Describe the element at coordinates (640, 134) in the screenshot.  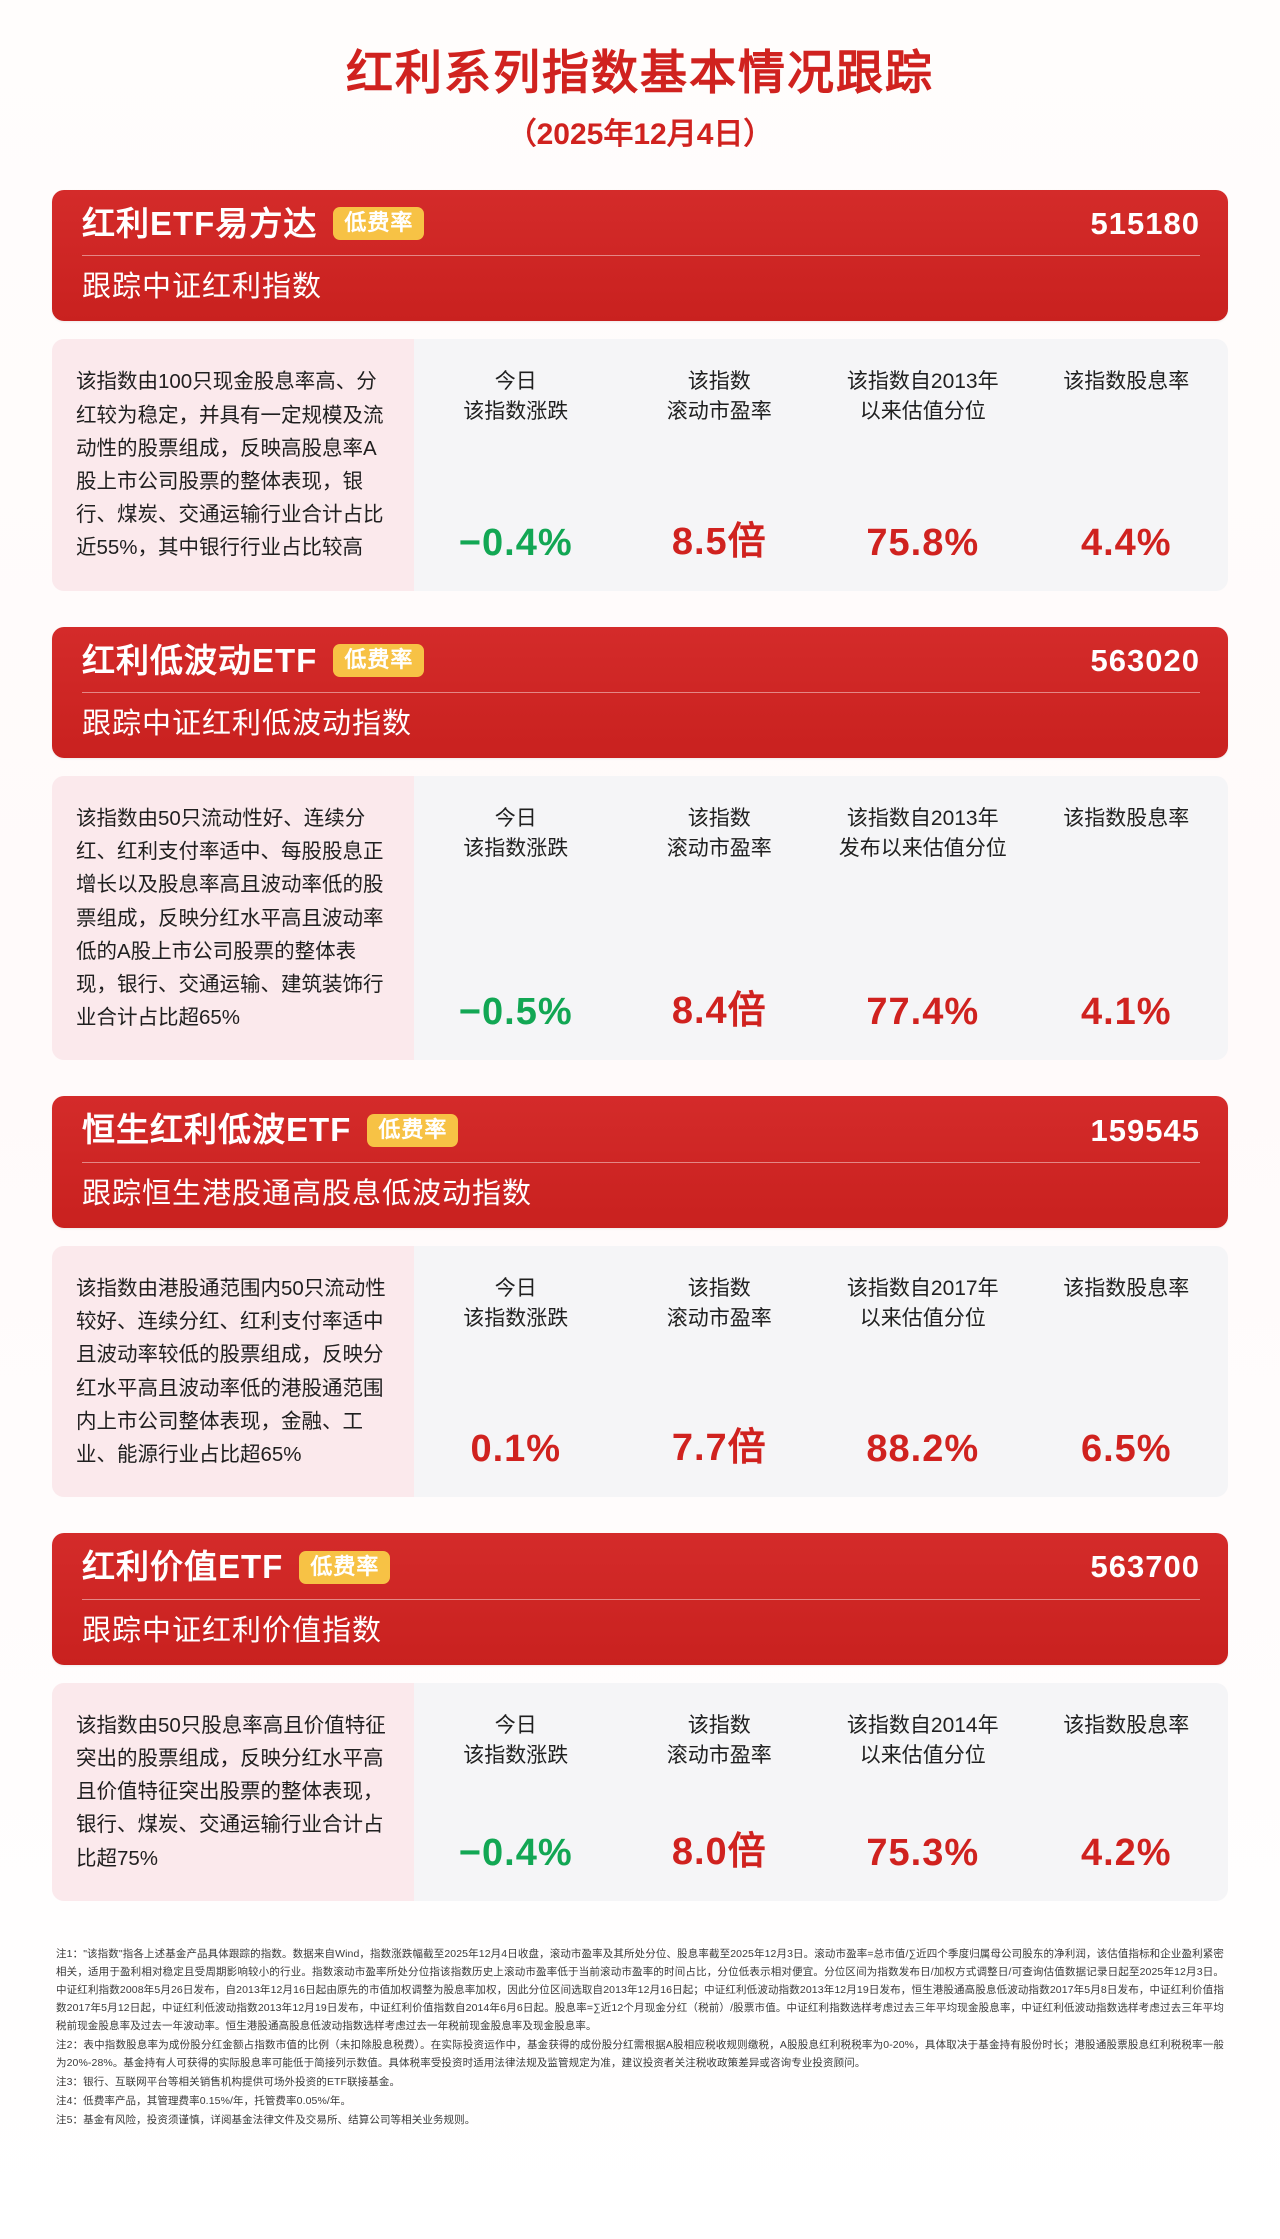
I see `page-subtitle: （2025年12月4日）` at that location.